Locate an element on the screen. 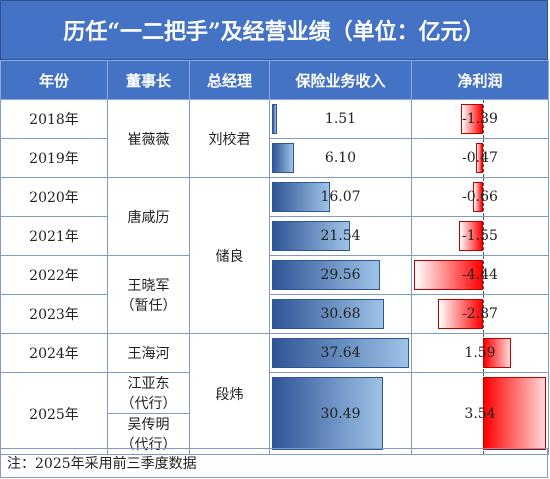 The height and width of the screenshot is (479, 550). chairman-name: 吴传明 is located at coordinates (148, 425).